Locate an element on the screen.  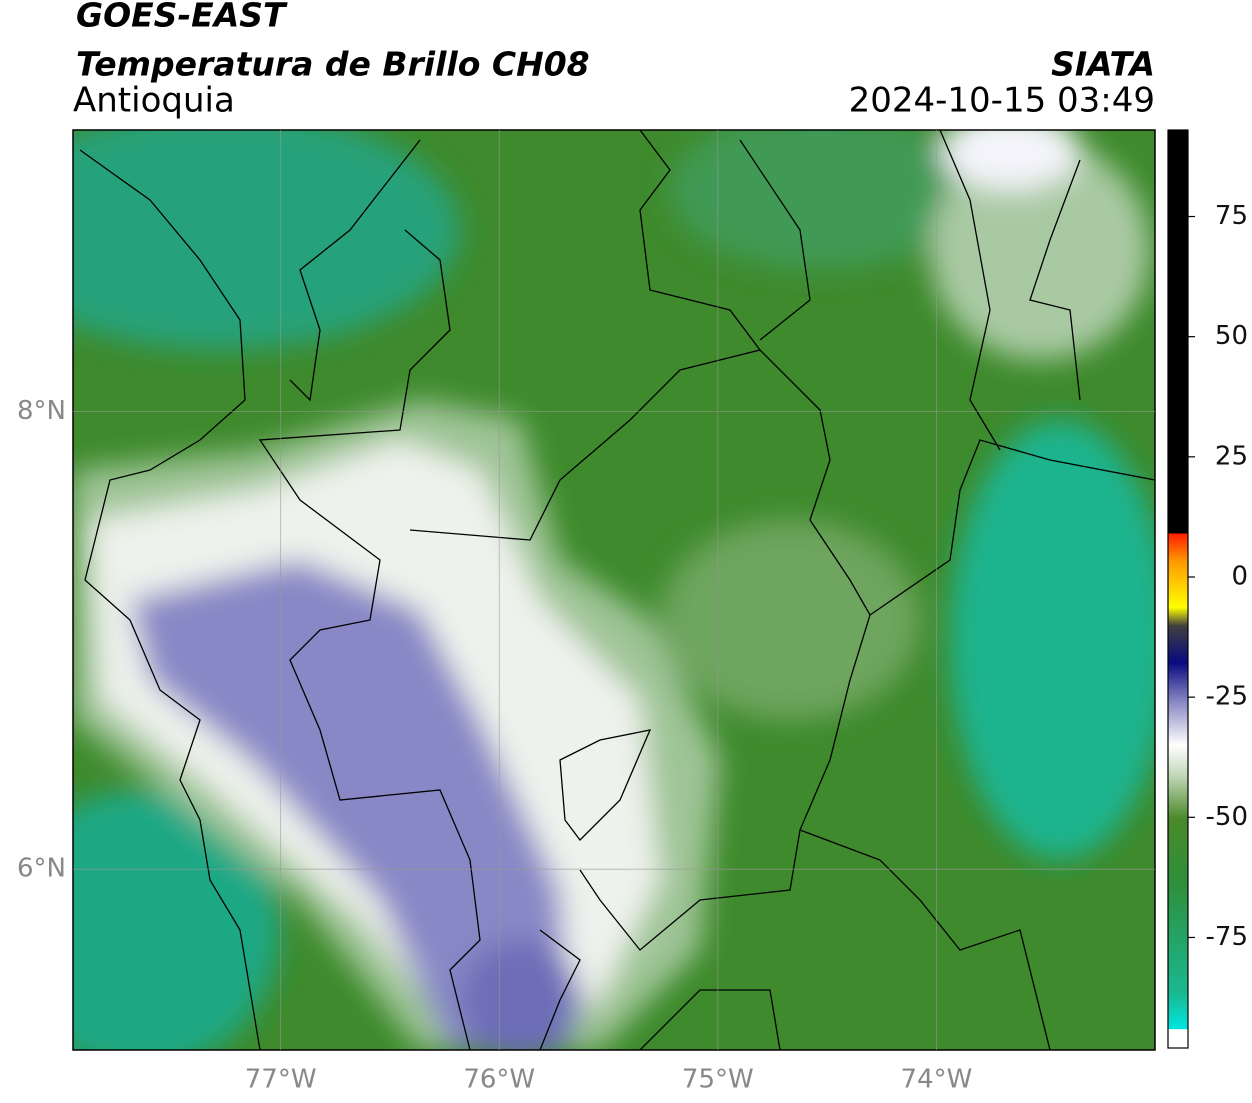
lon-tick-label: 75°W is located at coordinates (718, 1080).